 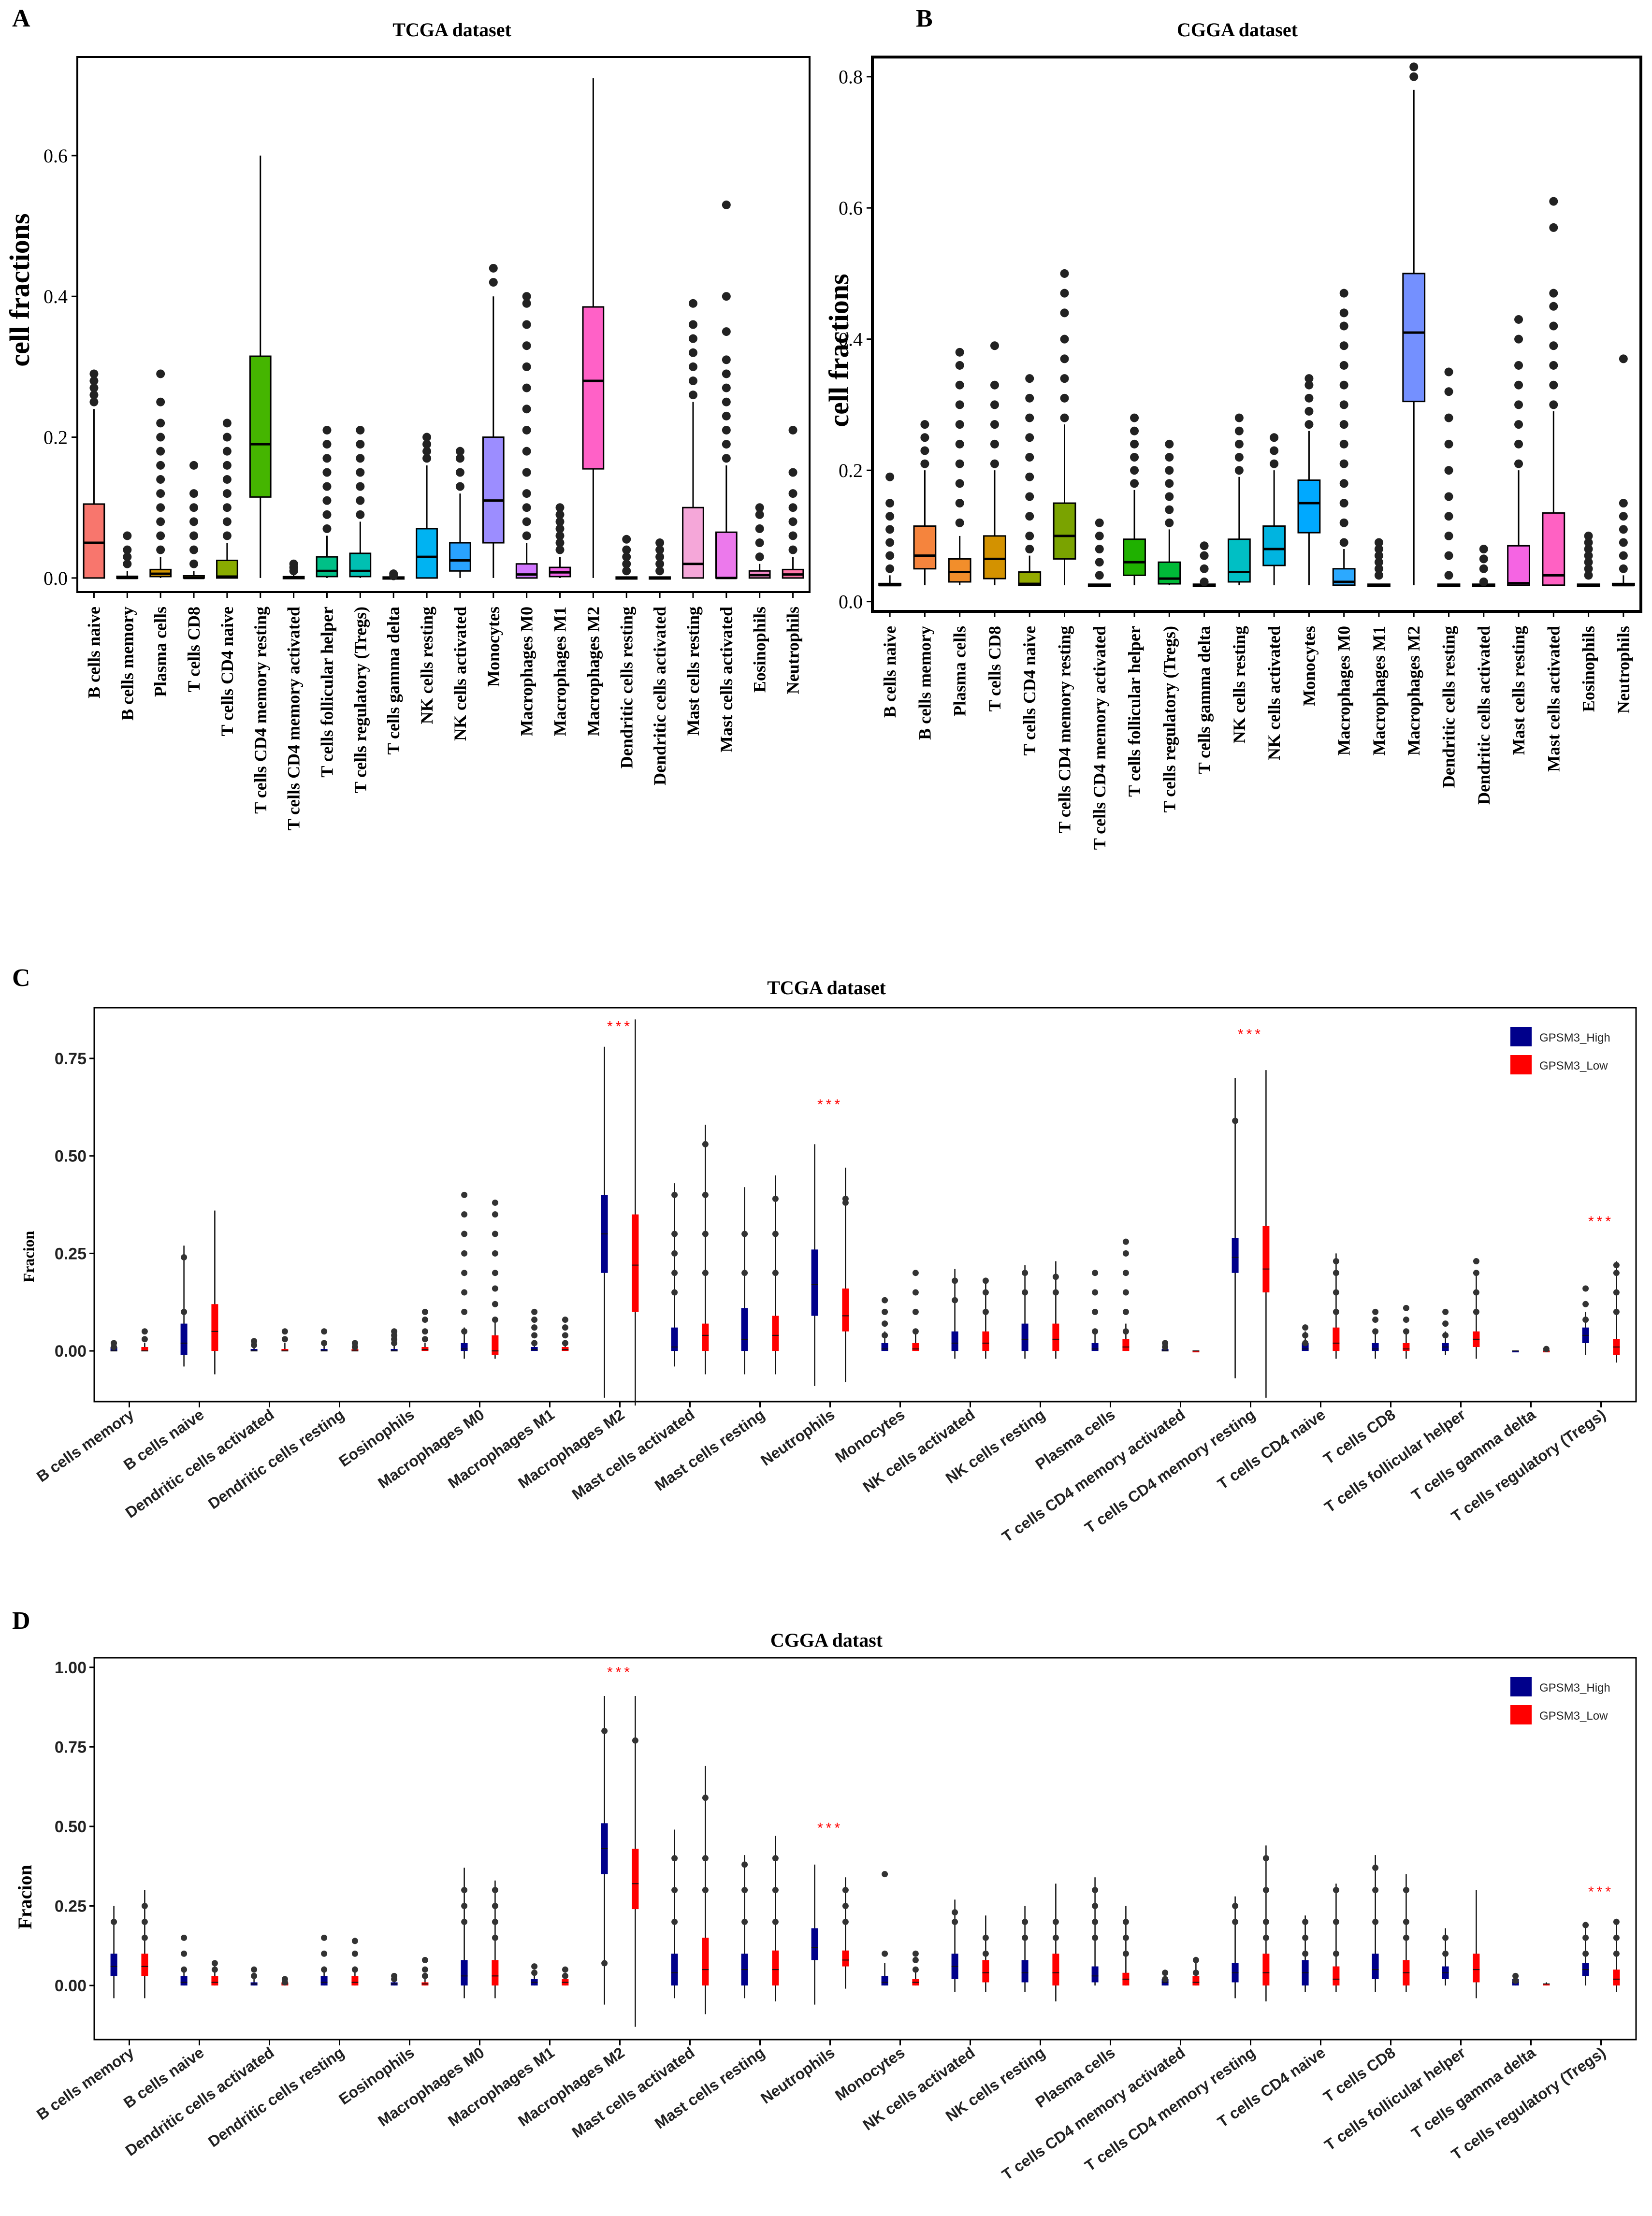 I want to click on legend-label-gpsm3-high: GPSM3_High, so click(x=1574, y=1037).